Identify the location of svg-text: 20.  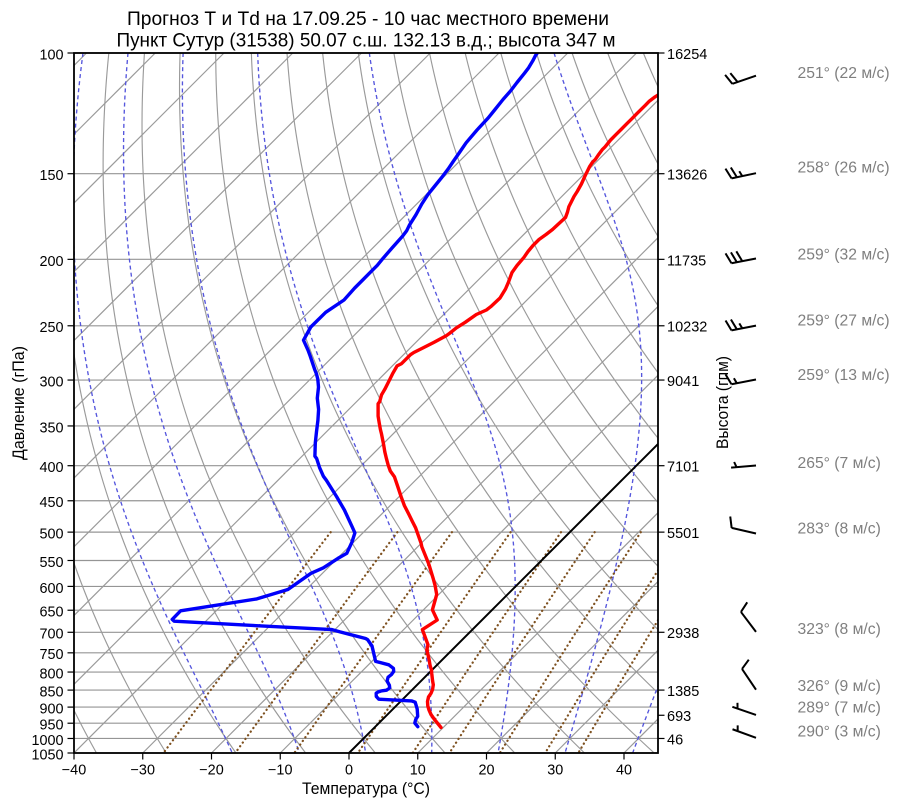
(486, 771).